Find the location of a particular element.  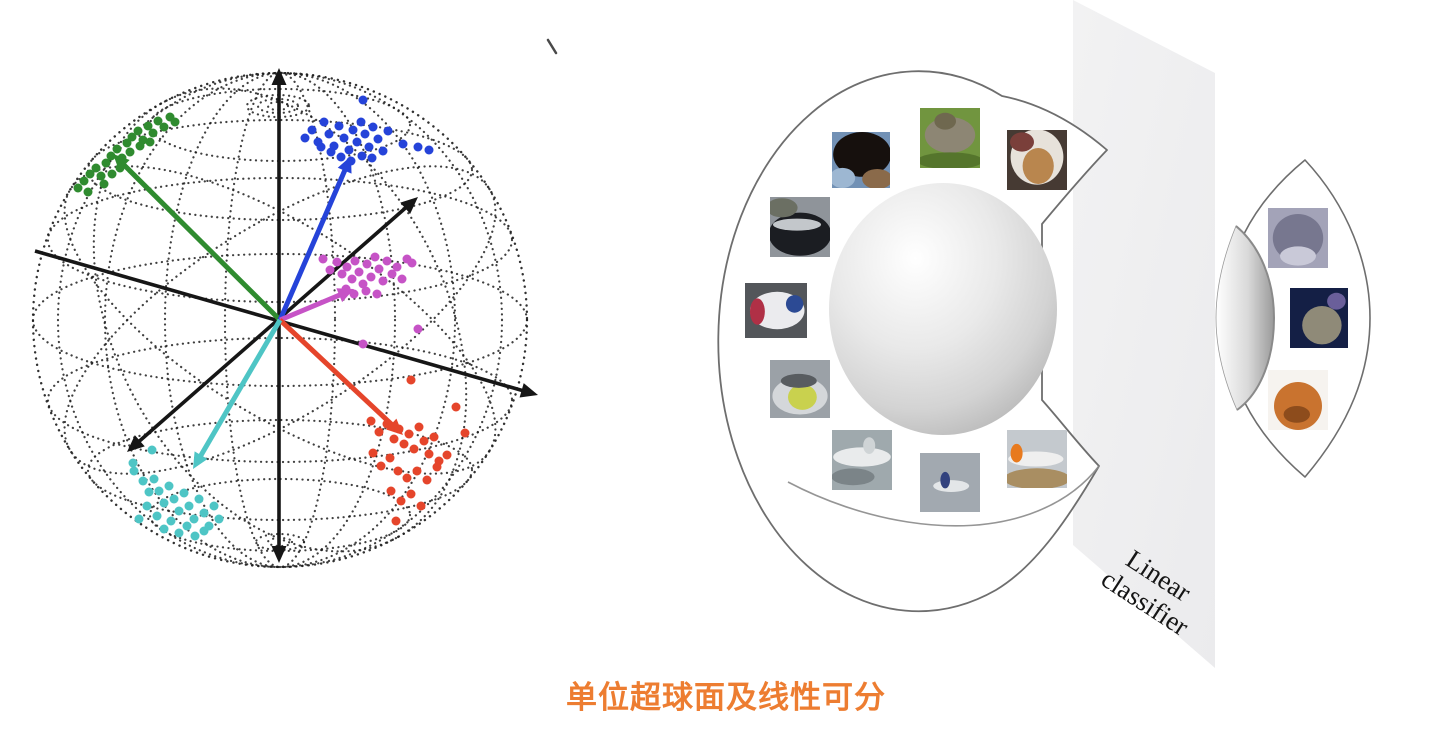

cluster-red is located at coordinates (374, 422).